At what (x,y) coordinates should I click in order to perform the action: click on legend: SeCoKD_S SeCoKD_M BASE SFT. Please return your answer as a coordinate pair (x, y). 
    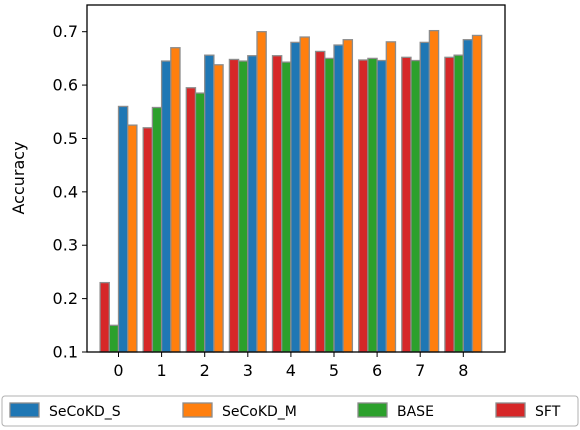
    Looking at the image, I should click on (290, 411).